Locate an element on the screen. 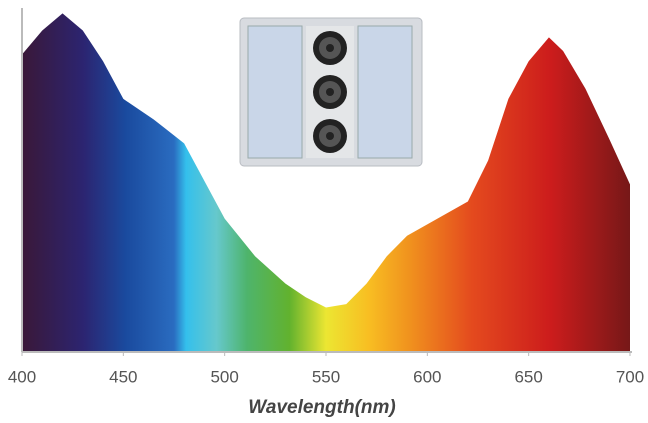 The height and width of the screenshot is (423, 648). product-image is located at coordinates (330, 102).